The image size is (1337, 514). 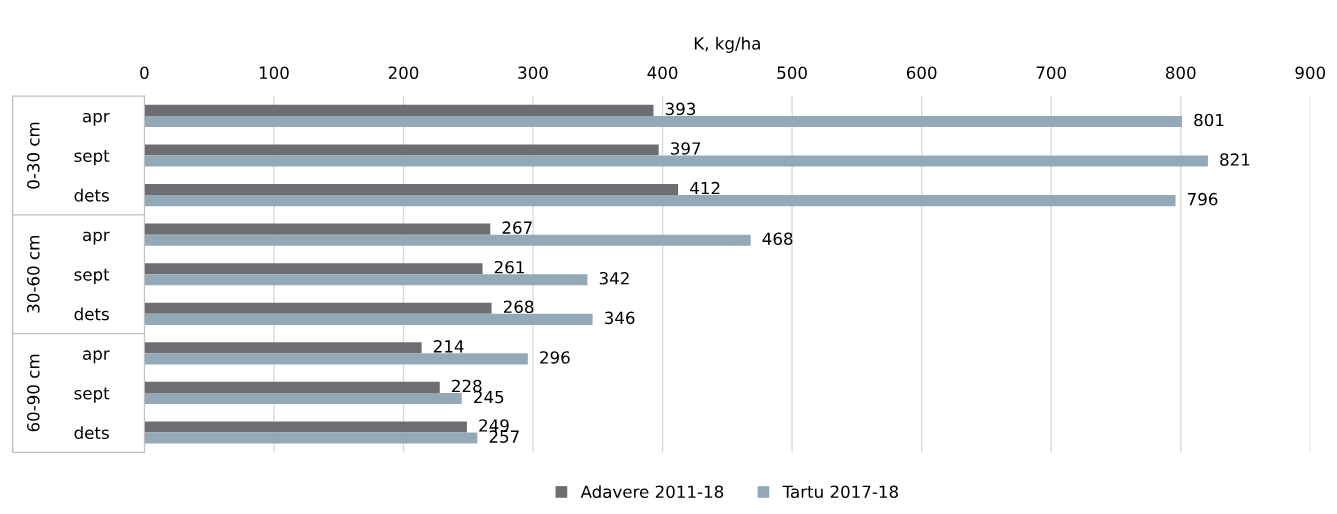 I want to click on data-label: 296, so click(x=555, y=357).